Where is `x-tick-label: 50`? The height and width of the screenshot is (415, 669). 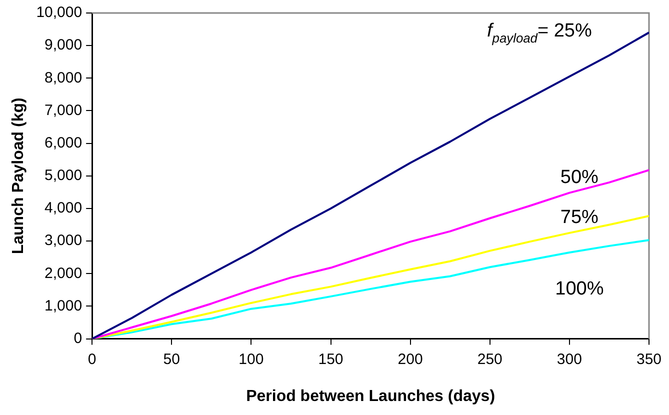 x-tick-label: 50 is located at coordinates (171, 359).